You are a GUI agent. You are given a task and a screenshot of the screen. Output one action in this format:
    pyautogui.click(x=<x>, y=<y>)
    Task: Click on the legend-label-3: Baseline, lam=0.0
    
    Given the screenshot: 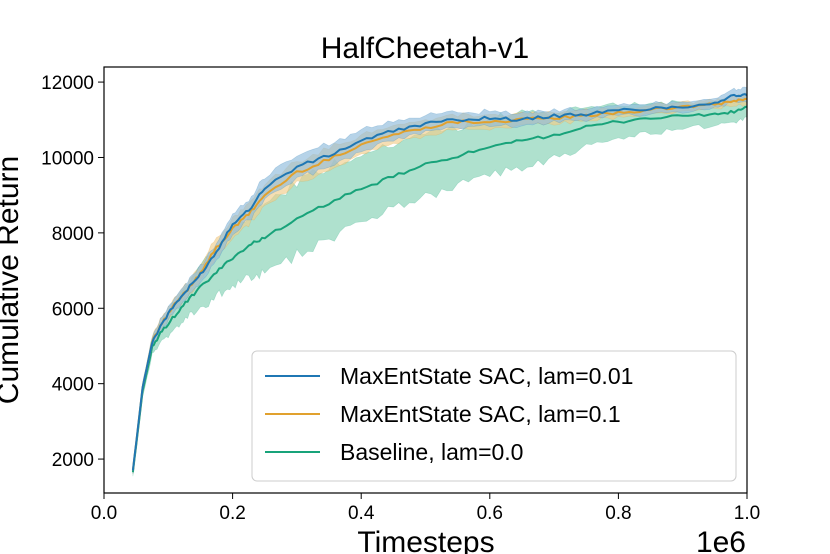 What is the action you would take?
    pyautogui.click(x=431, y=452)
    